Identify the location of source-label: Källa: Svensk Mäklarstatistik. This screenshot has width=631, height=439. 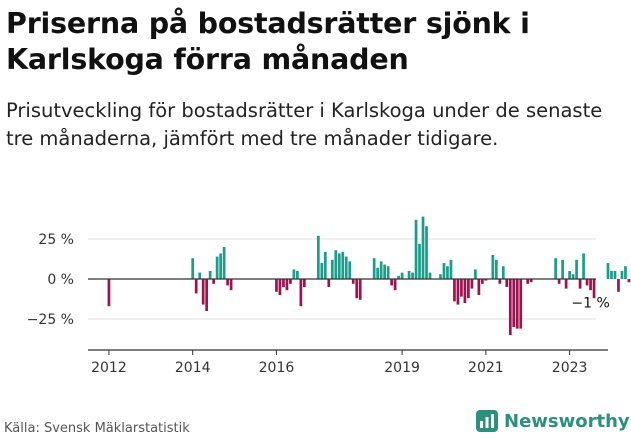
(97, 428).